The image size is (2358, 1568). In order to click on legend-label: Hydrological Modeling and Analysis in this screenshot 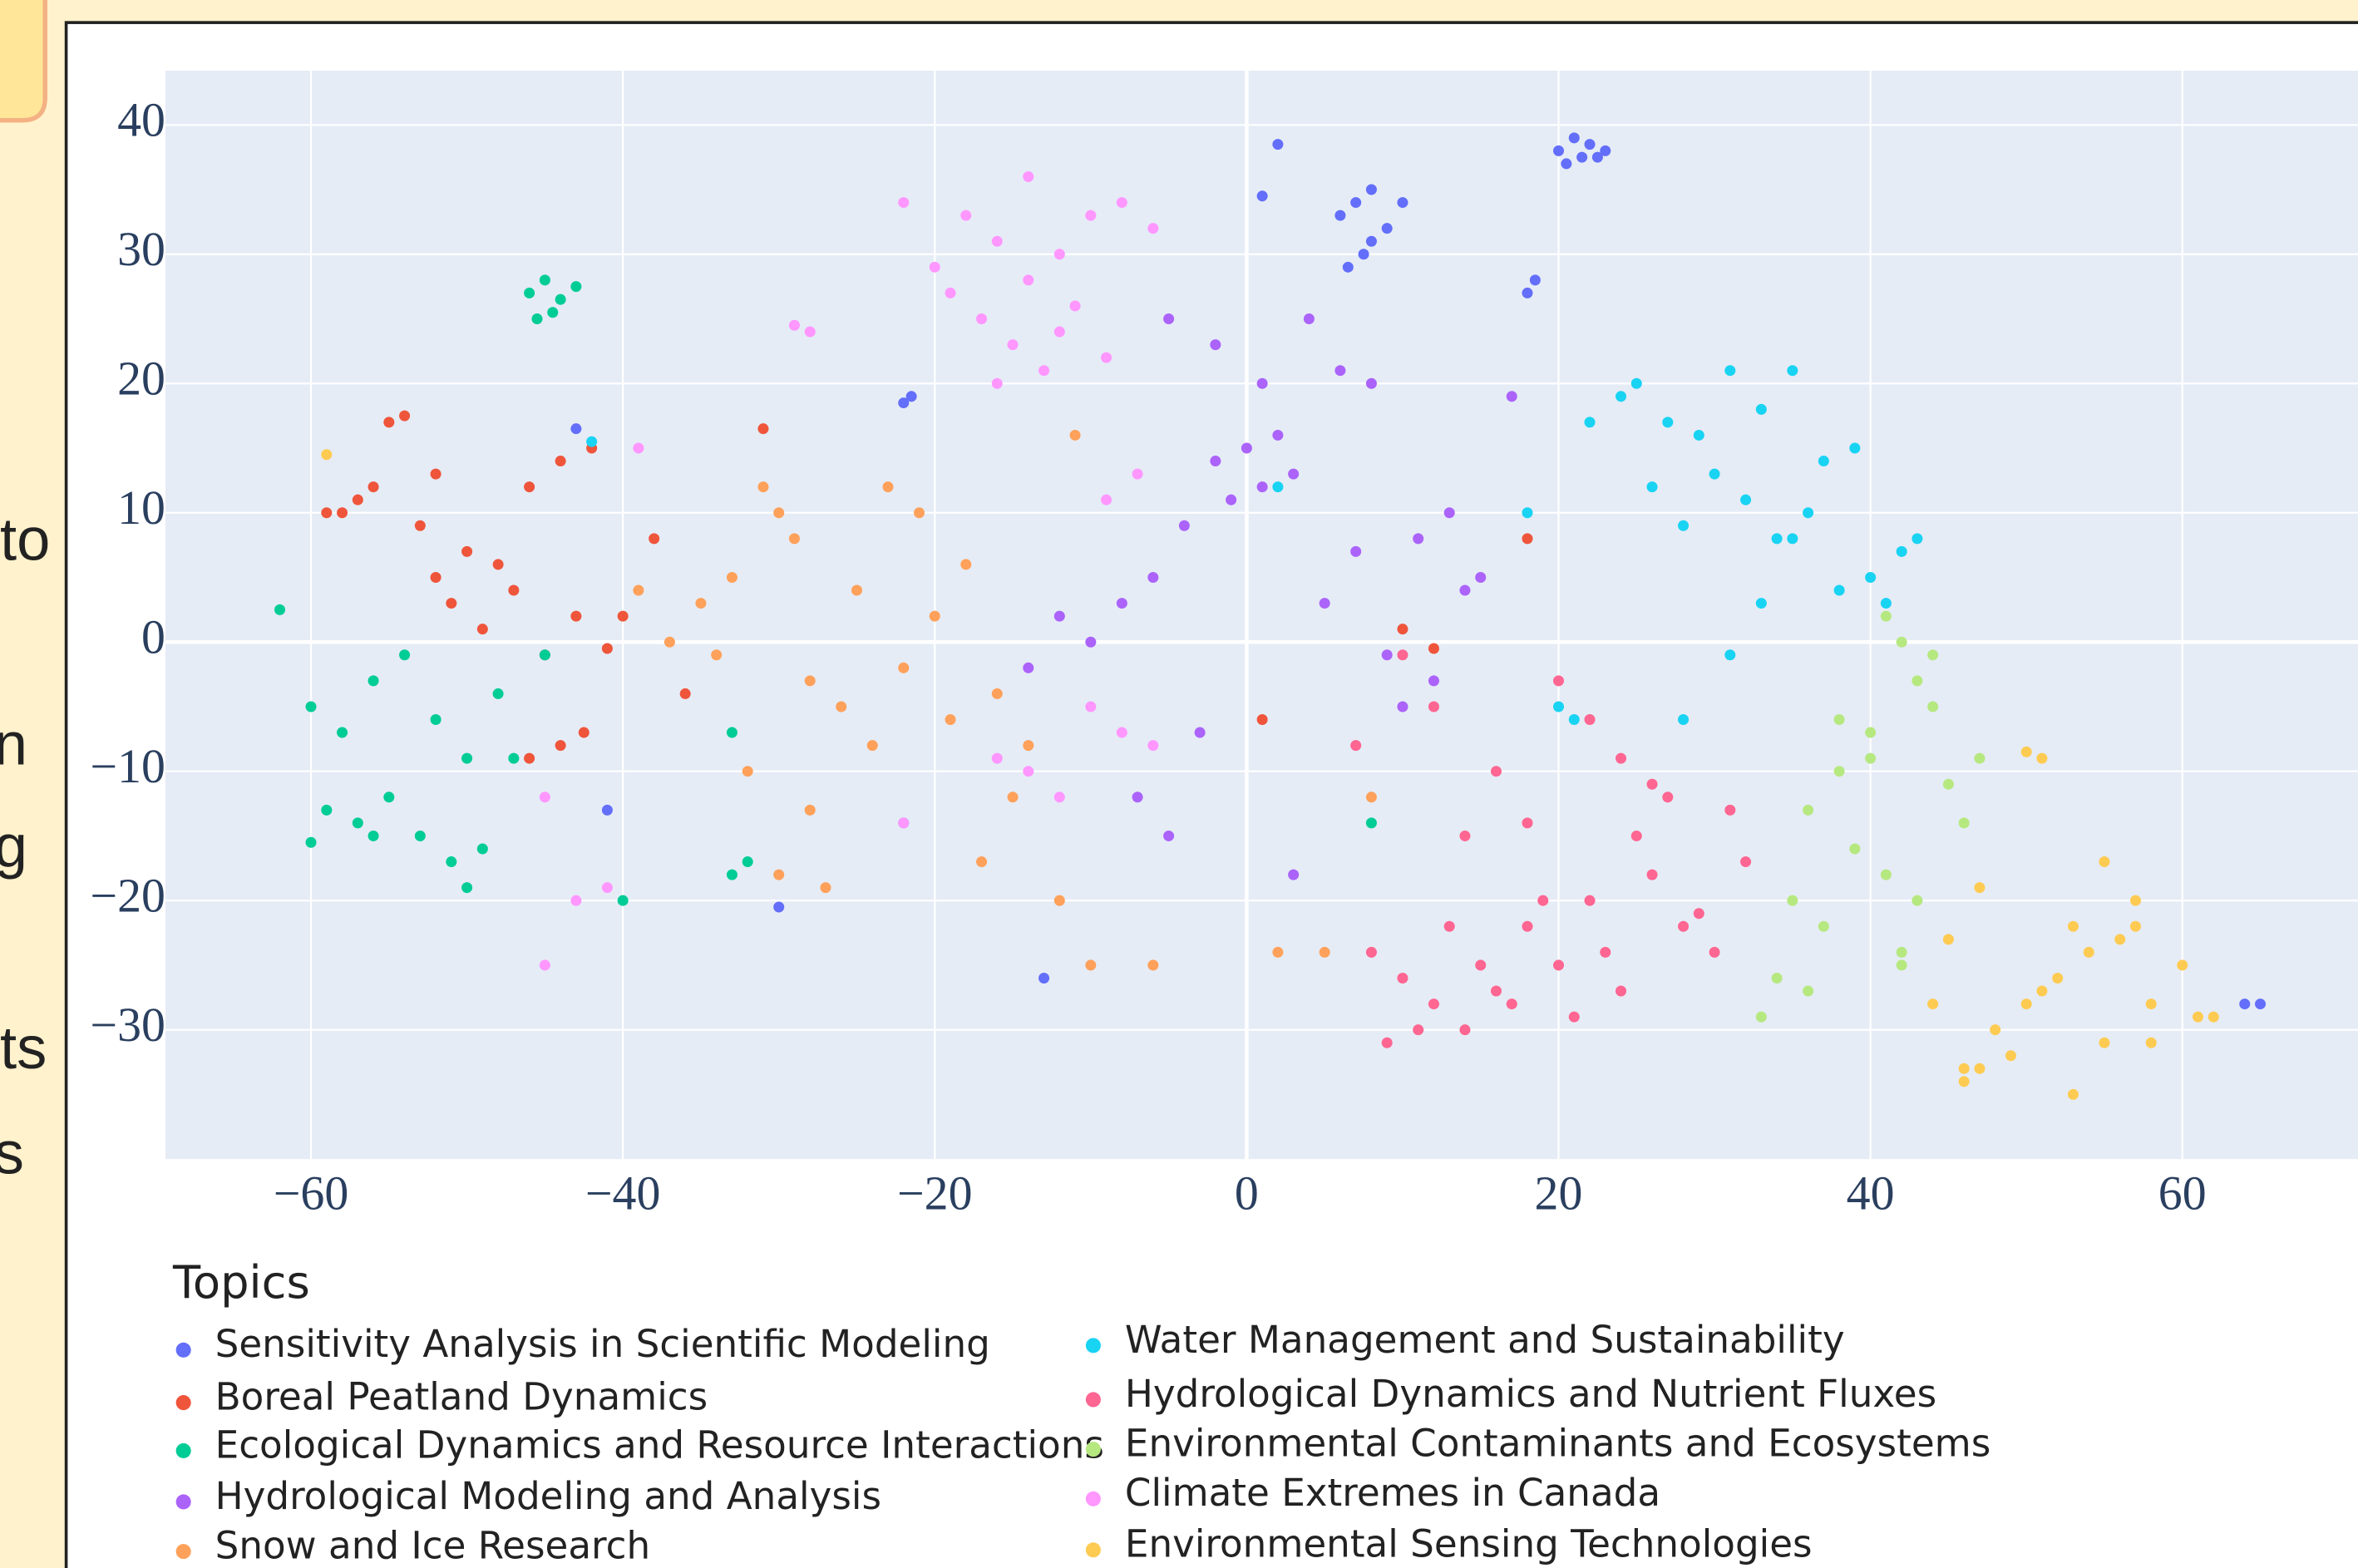, I will do `click(548, 1496)`.